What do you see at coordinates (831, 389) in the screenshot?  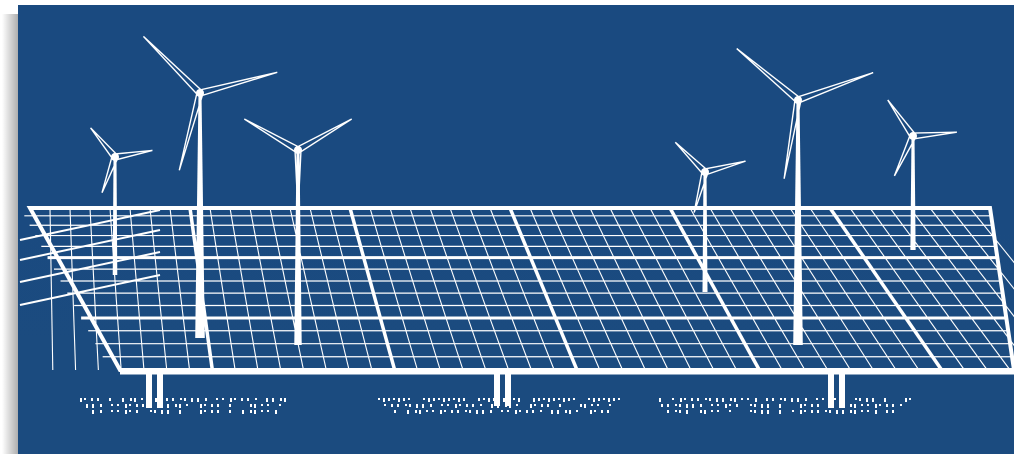 I see `support-post` at bounding box center [831, 389].